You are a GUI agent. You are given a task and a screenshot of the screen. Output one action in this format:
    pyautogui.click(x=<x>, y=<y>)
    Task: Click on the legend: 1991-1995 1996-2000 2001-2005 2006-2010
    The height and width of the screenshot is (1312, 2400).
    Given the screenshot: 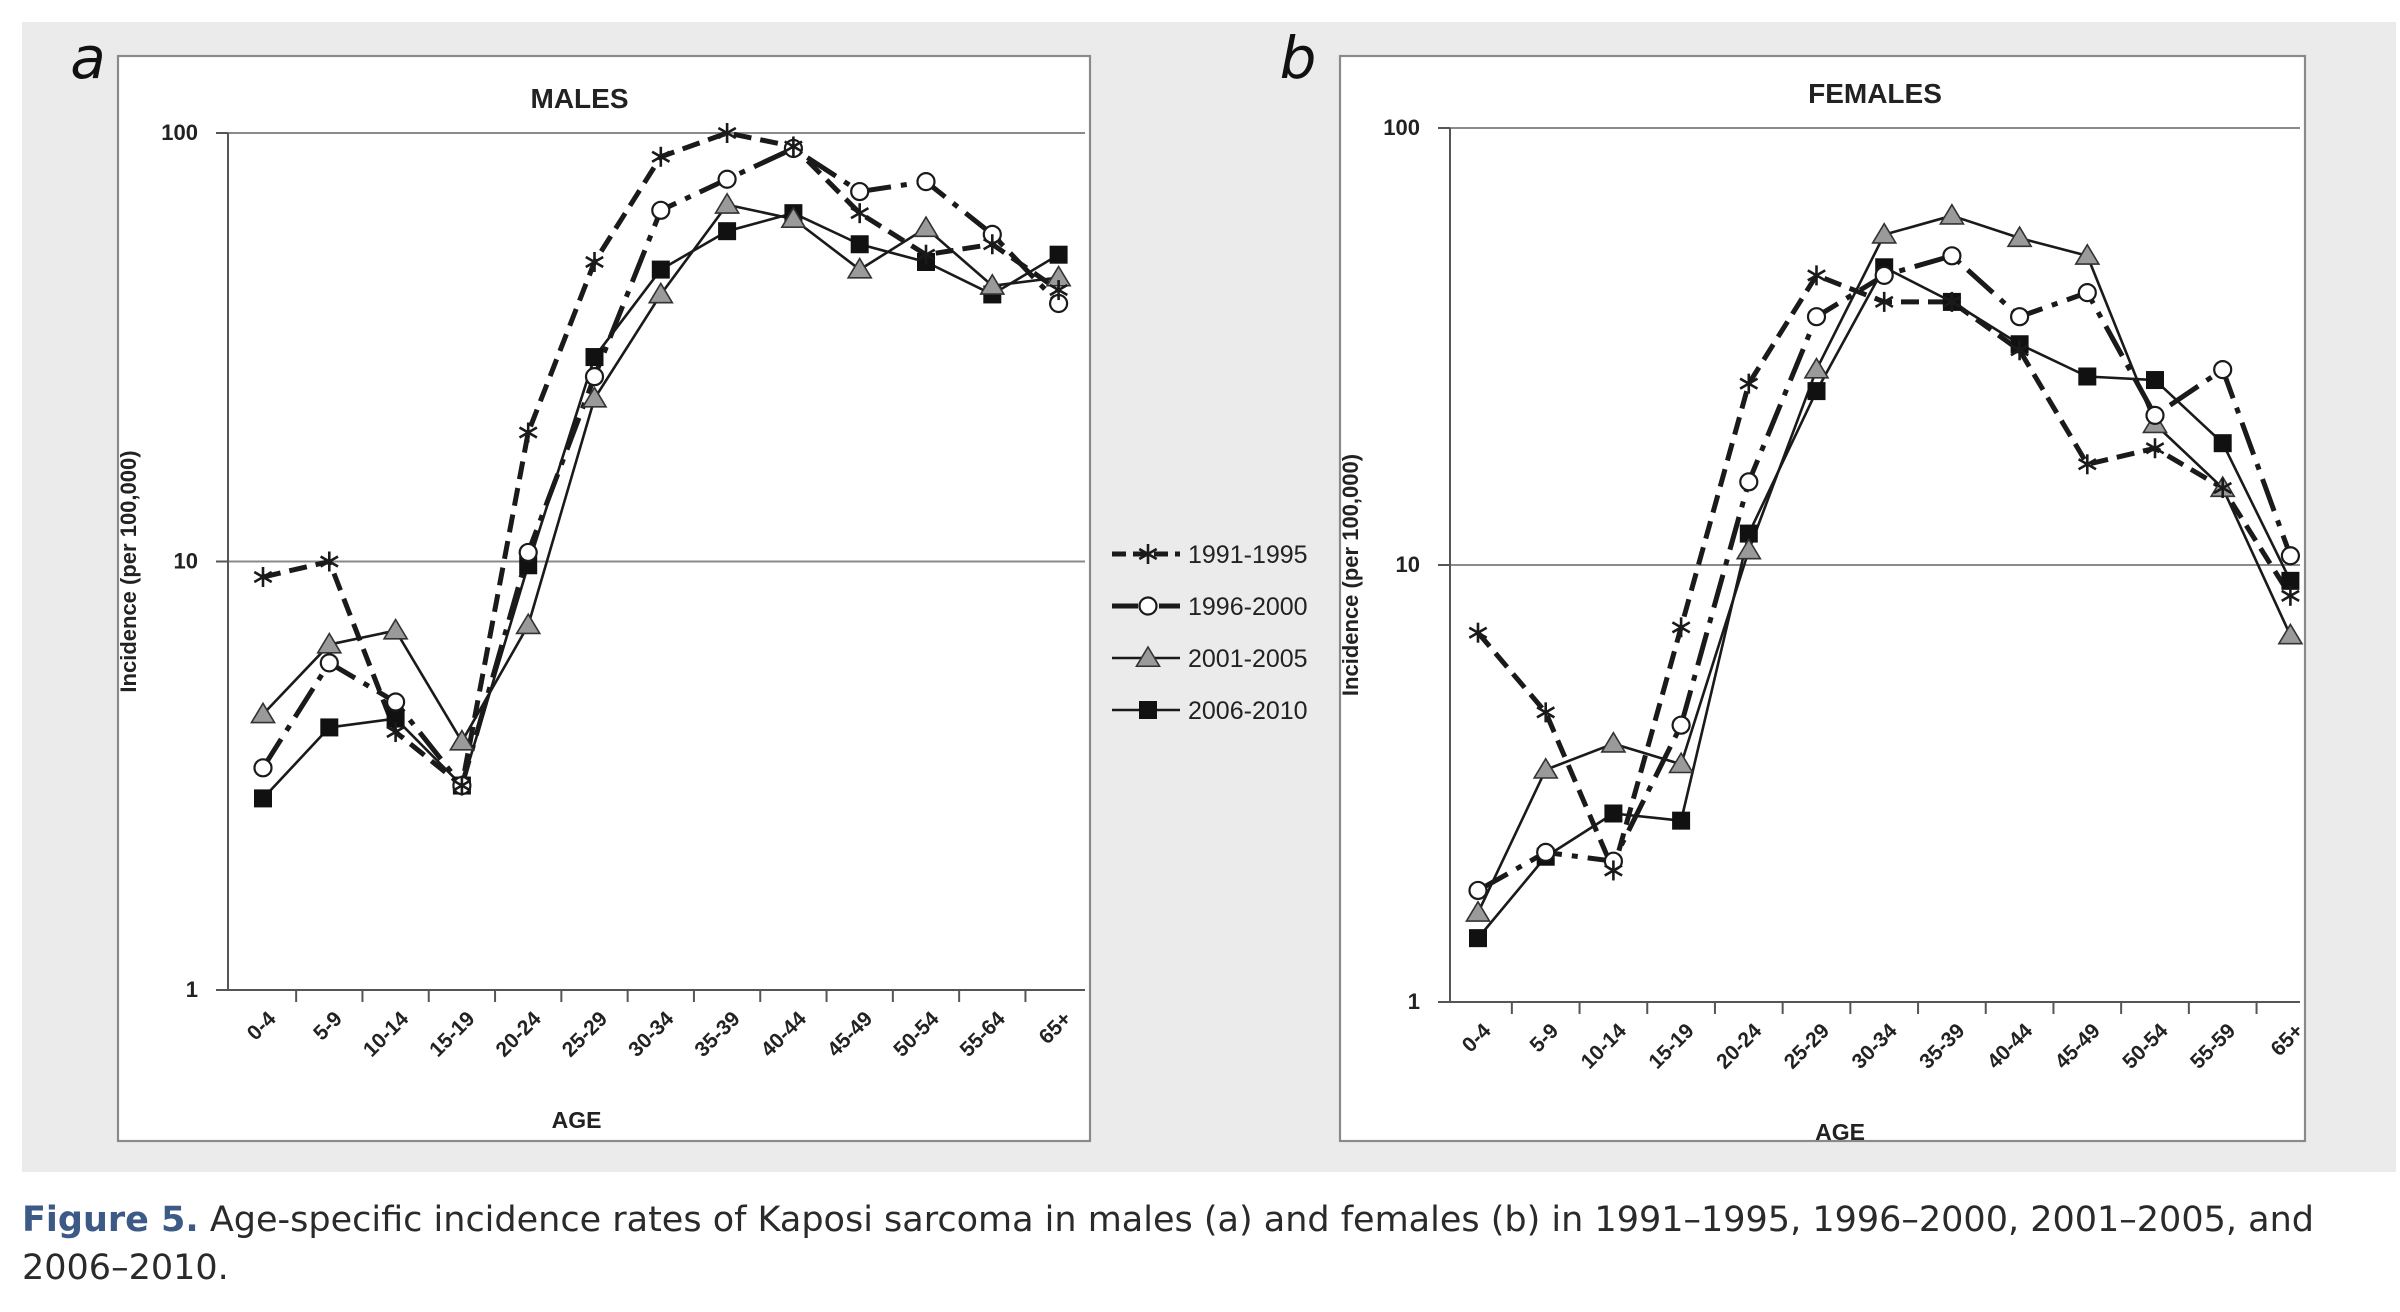 What is the action you would take?
    pyautogui.click(x=1210, y=633)
    